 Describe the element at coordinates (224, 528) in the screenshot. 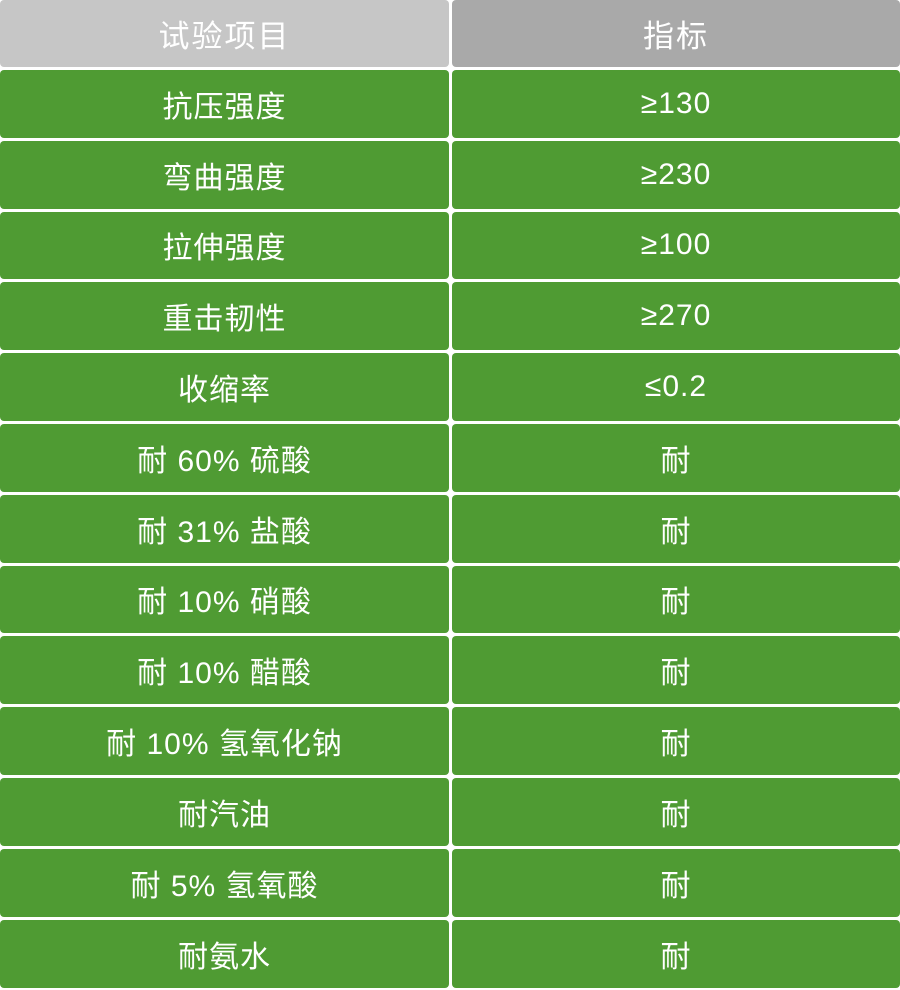

I see `cell-test-item: 耐 31% 盐酸` at that location.